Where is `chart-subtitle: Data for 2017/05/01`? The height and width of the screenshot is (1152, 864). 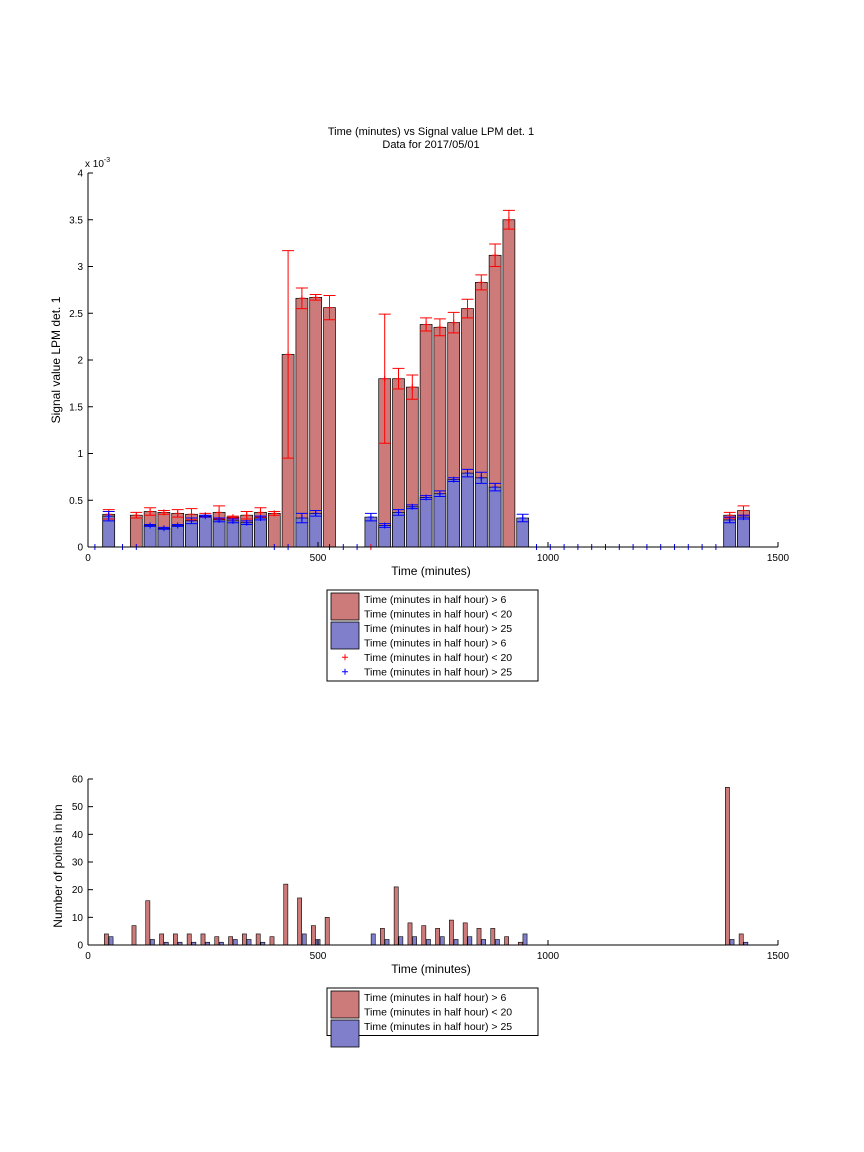 chart-subtitle: Data for 2017/05/01 is located at coordinates (430, 145).